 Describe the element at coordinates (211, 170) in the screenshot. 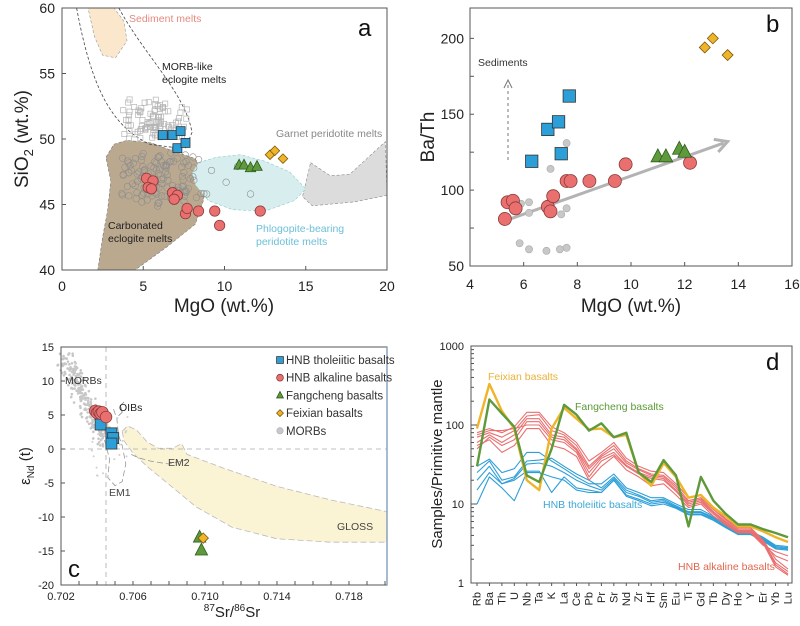

I see `a-phlogopite-point` at that location.